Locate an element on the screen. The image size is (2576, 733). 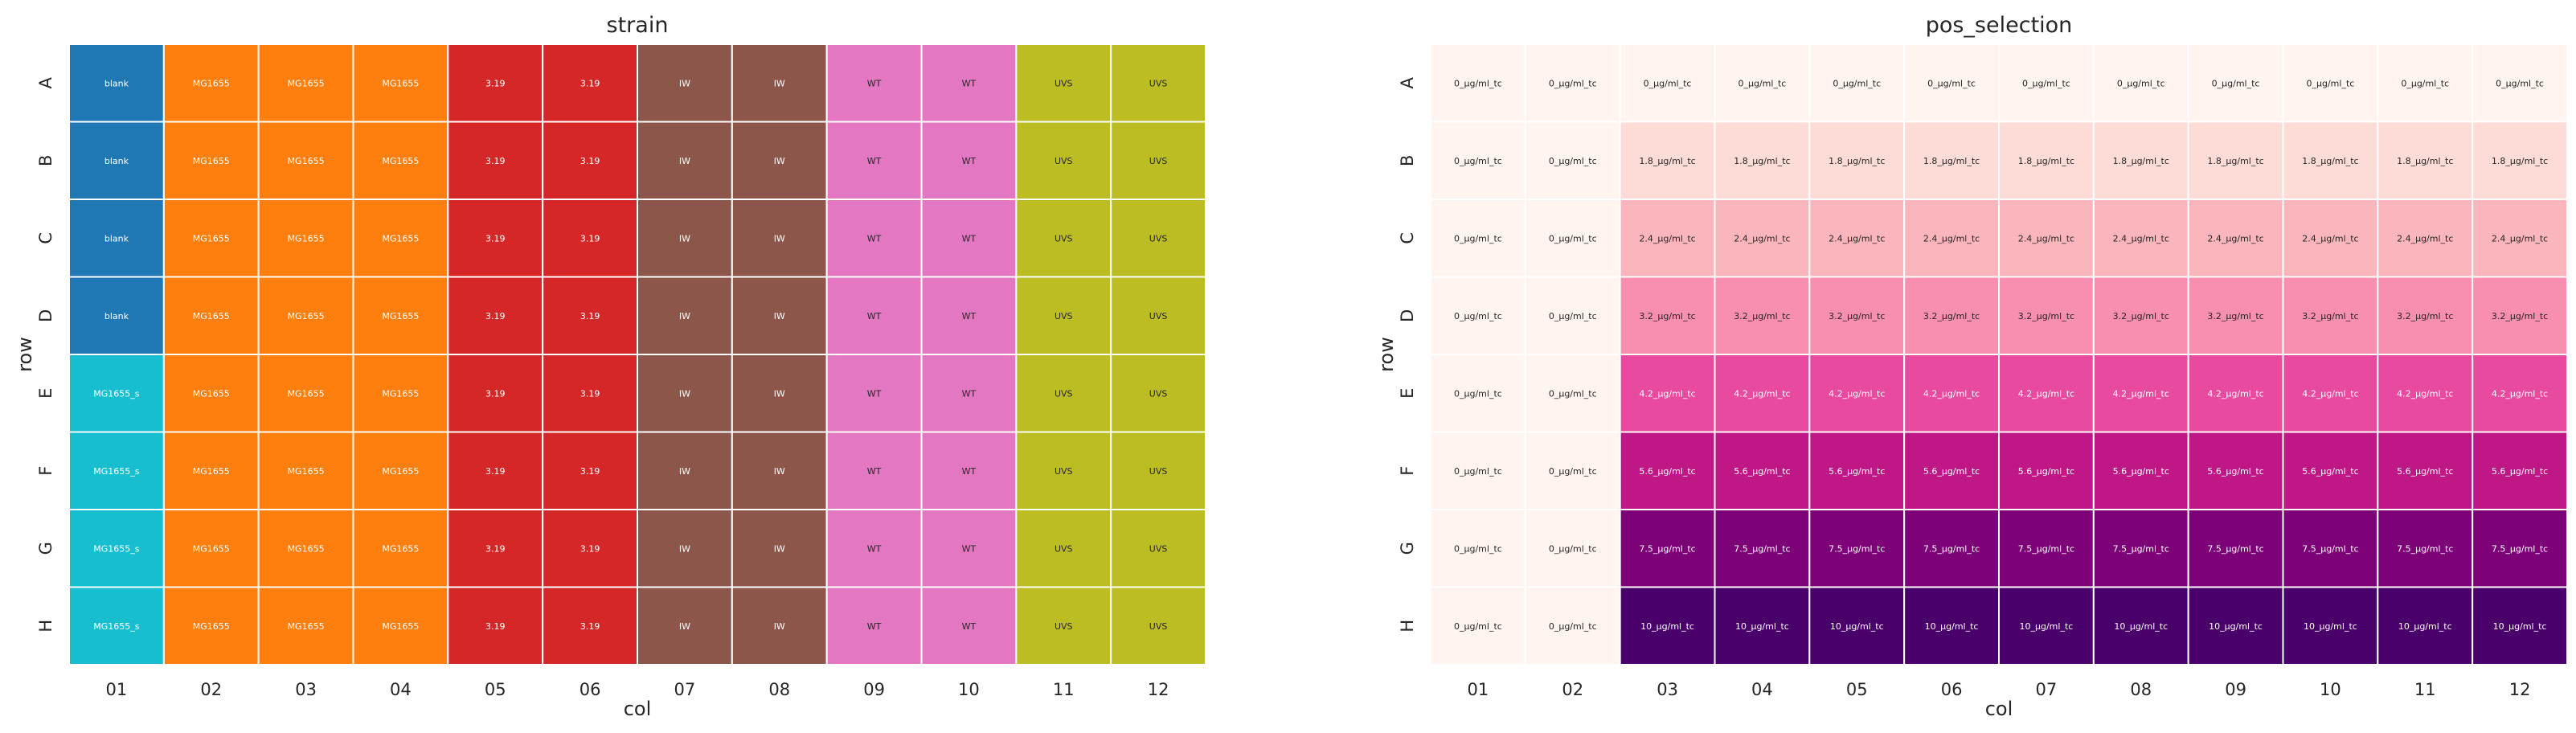
y-axis-label: row is located at coordinates (1386, 354).